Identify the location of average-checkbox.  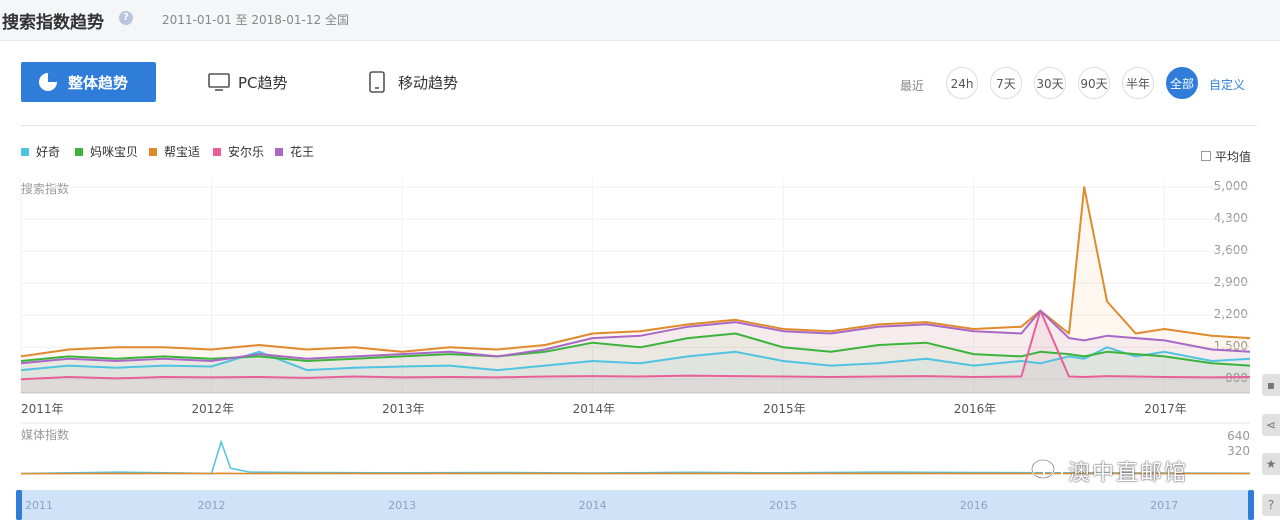
(1206, 156).